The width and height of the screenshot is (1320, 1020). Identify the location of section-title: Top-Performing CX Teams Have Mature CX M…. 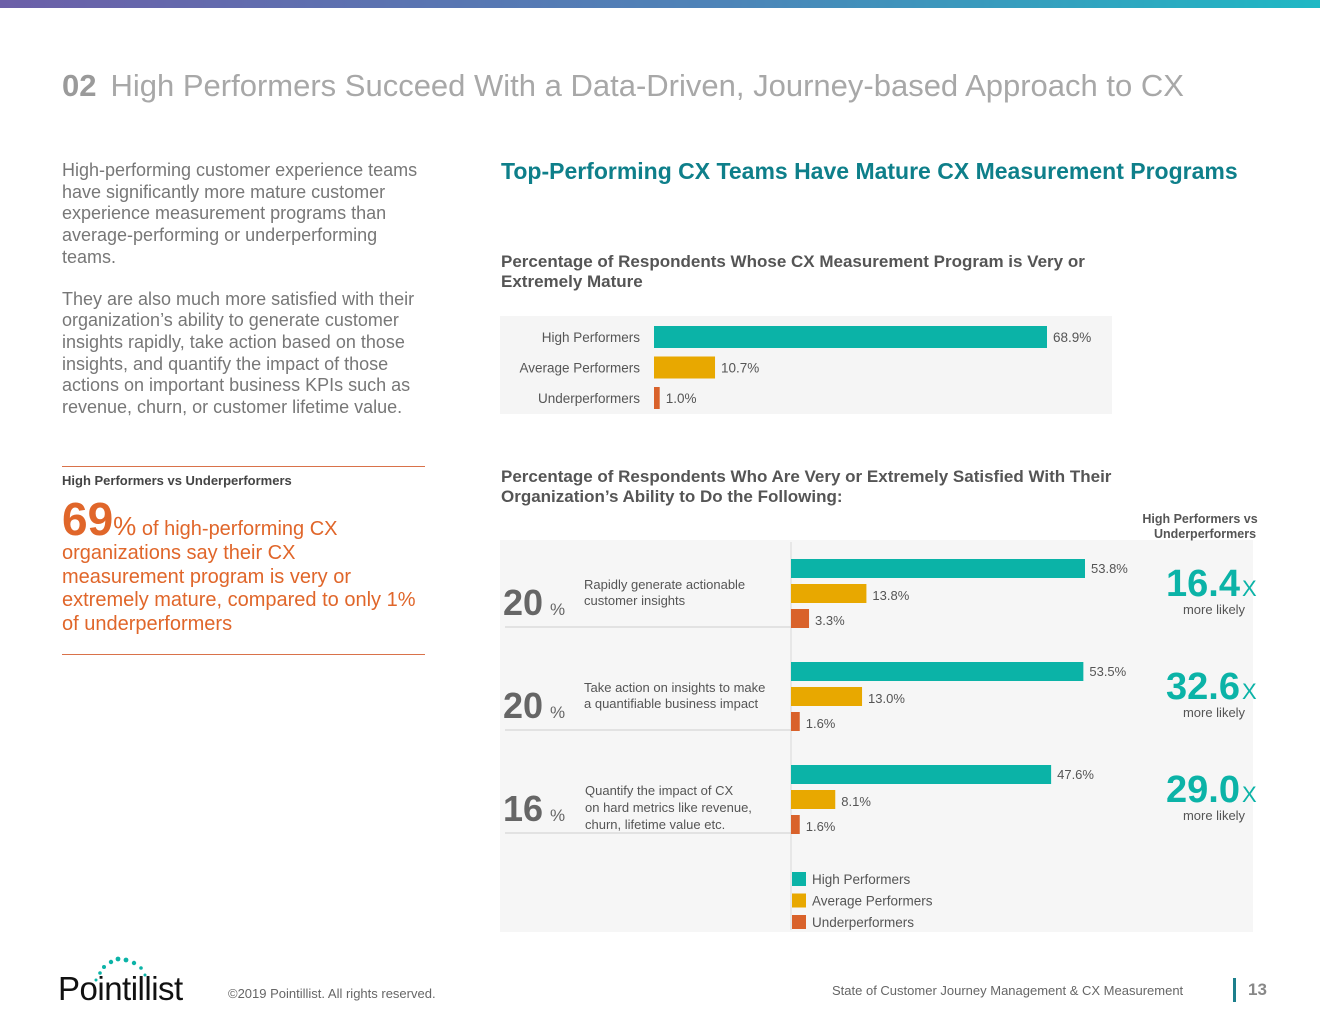
(869, 171).